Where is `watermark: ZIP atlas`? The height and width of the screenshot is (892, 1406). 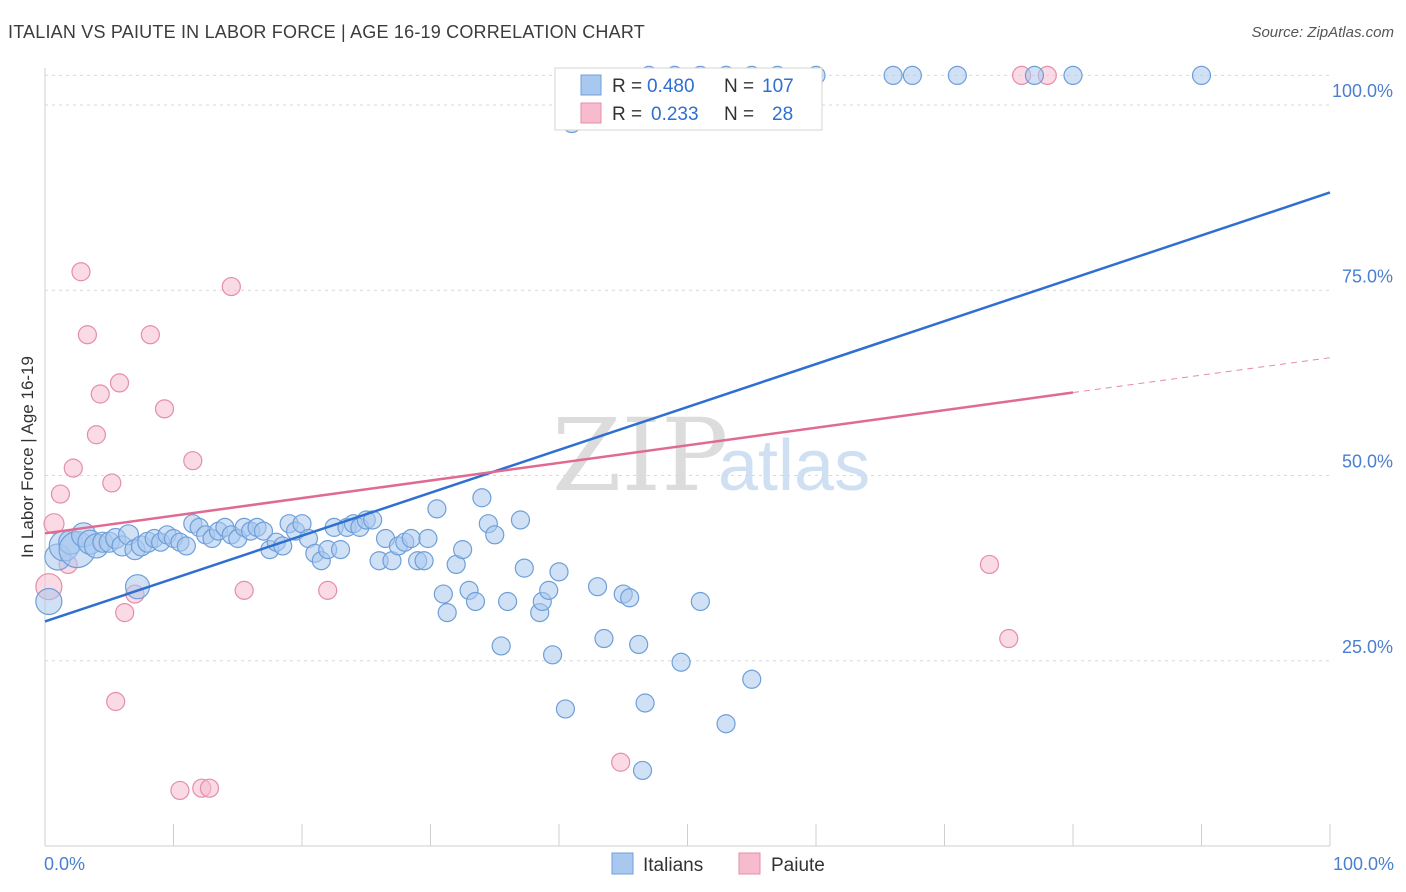 watermark: ZIP atlas is located at coordinates (711, 455).